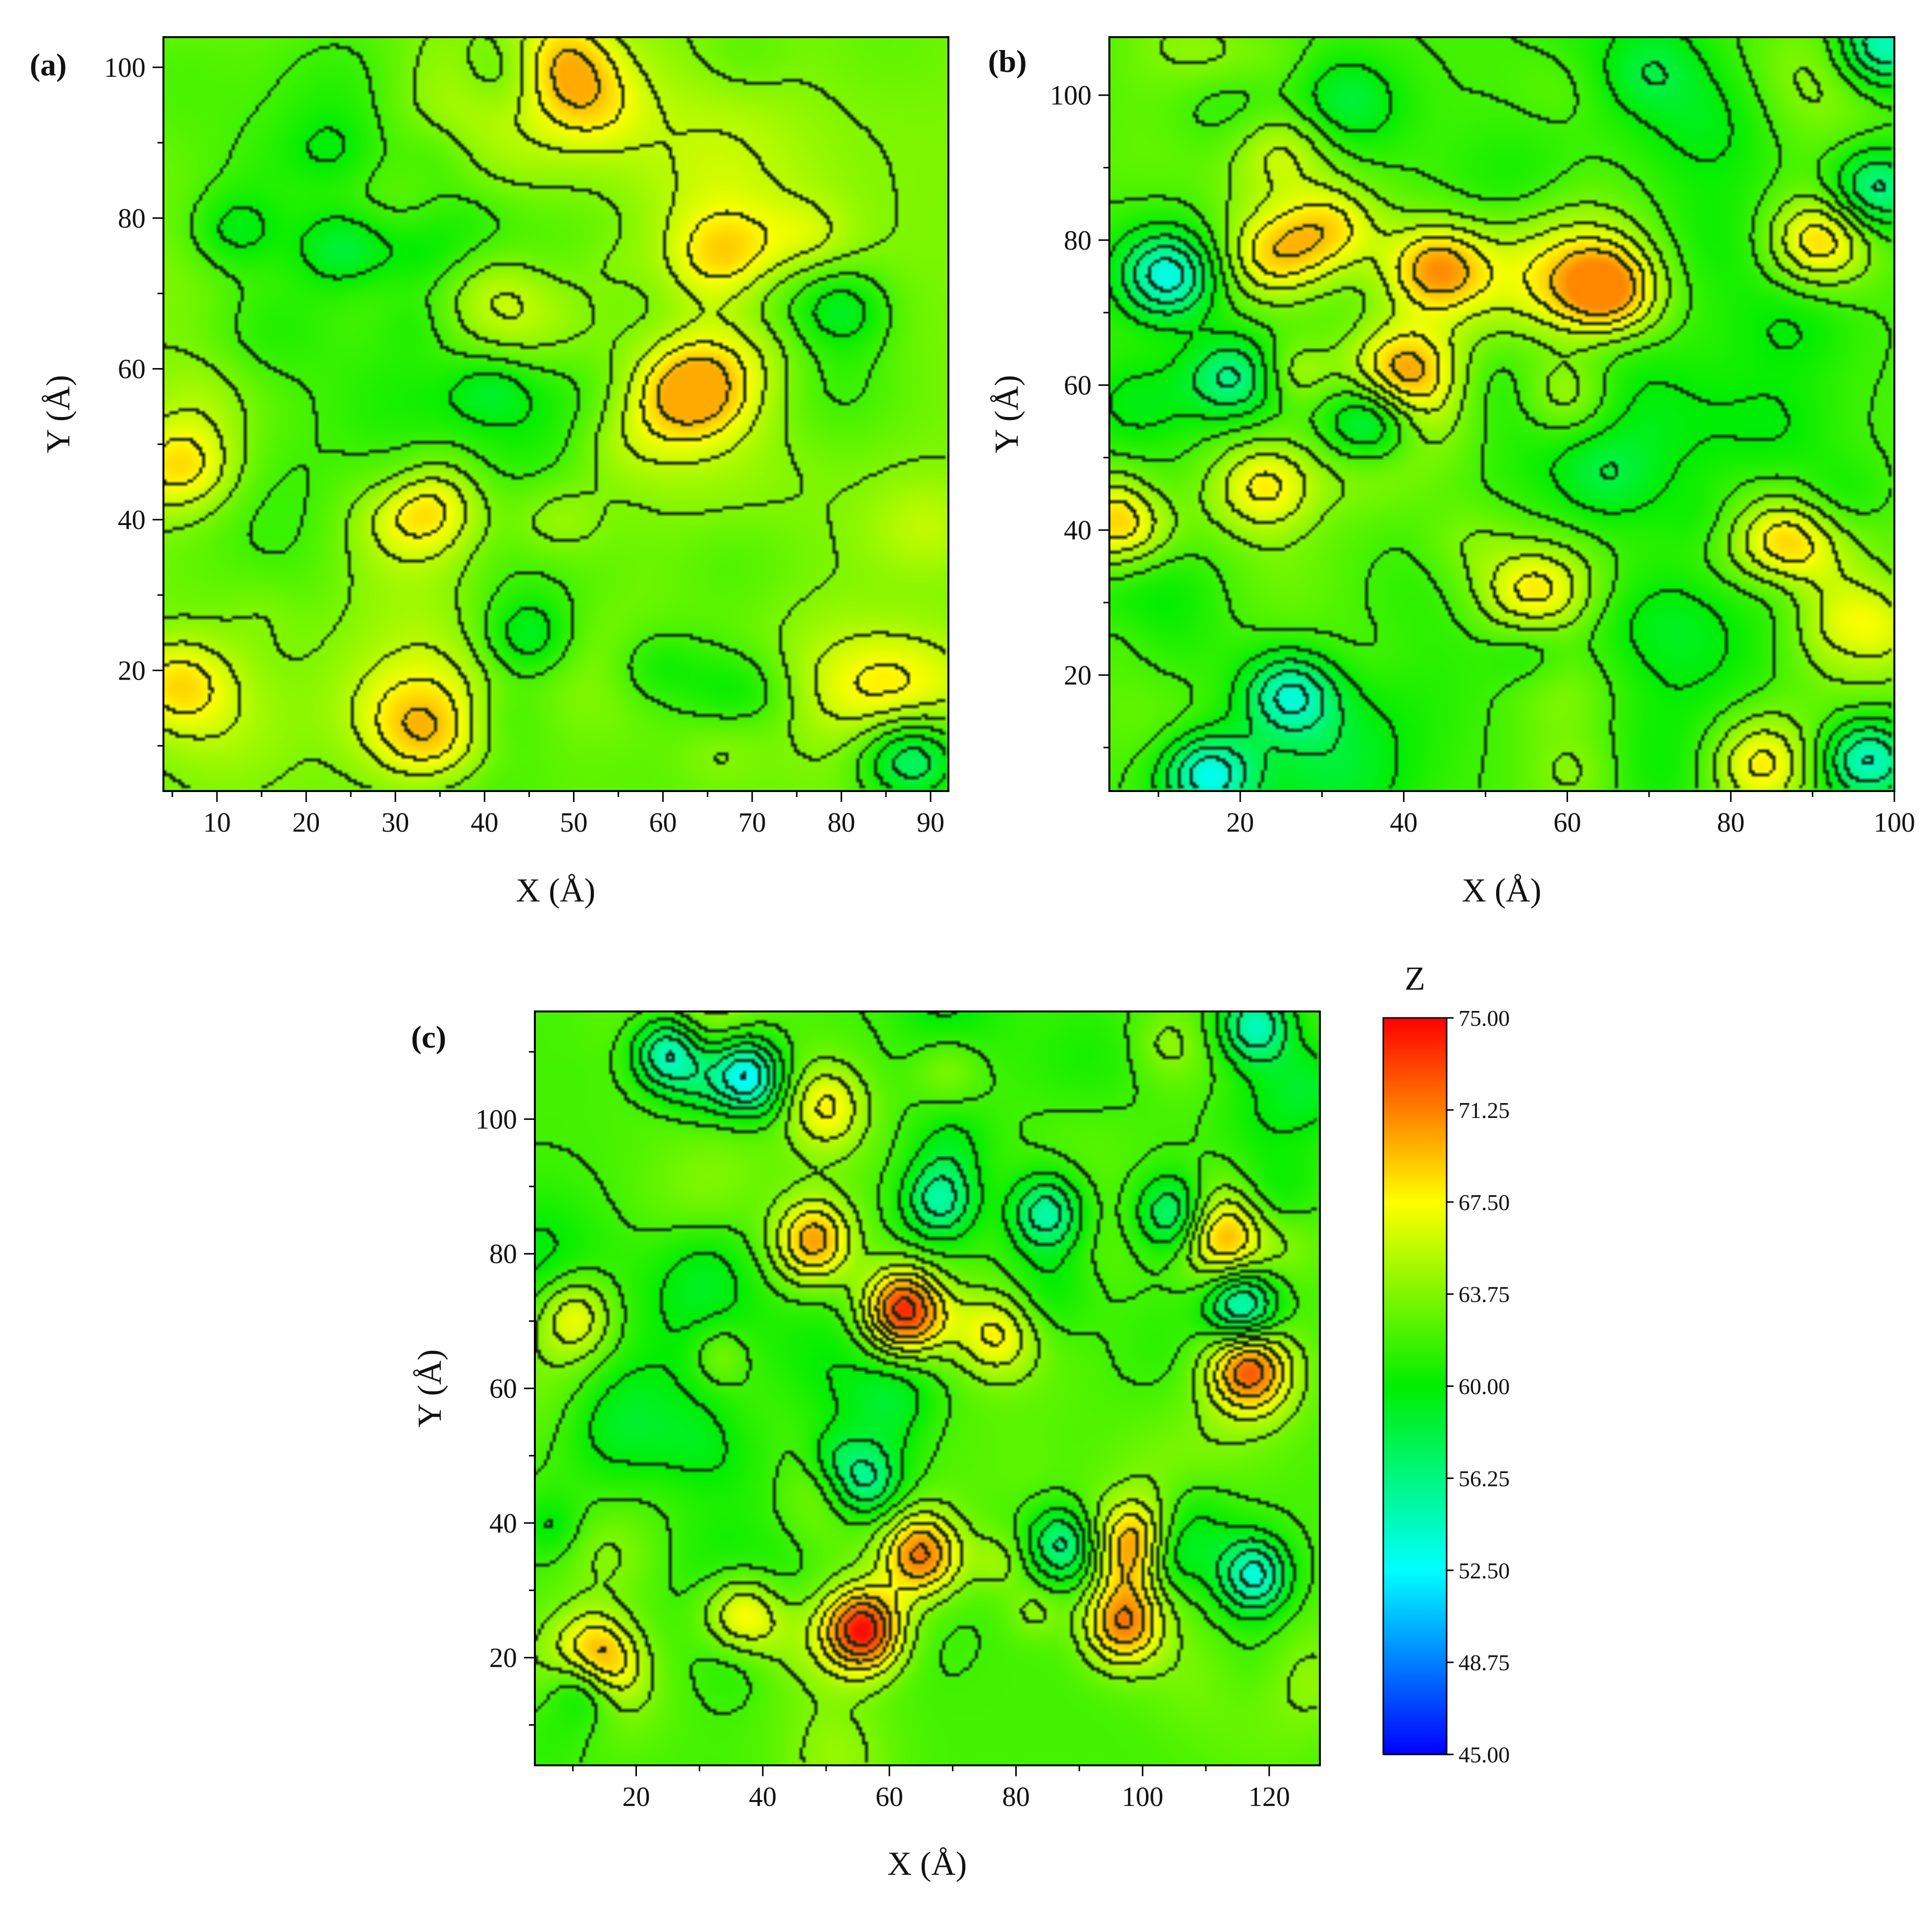  Describe the element at coordinates (556, 890) in the screenshot. I see `x-axis-title-a: X (Å)` at that location.